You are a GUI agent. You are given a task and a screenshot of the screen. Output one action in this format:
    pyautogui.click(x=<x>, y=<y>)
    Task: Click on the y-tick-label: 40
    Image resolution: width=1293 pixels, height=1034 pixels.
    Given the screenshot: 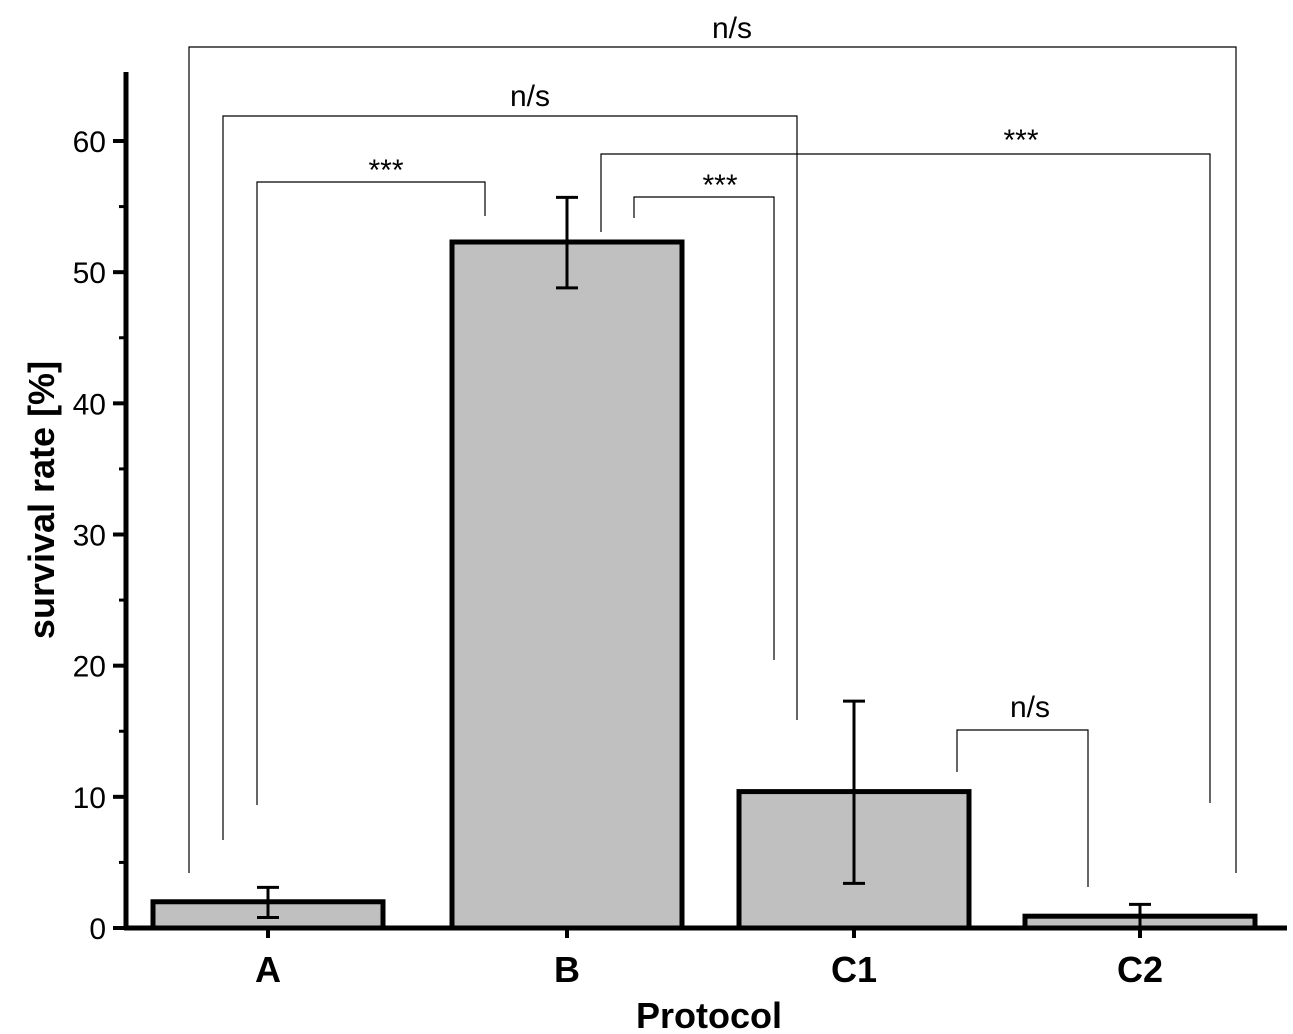 What is the action you would take?
    pyautogui.click(x=89, y=404)
    